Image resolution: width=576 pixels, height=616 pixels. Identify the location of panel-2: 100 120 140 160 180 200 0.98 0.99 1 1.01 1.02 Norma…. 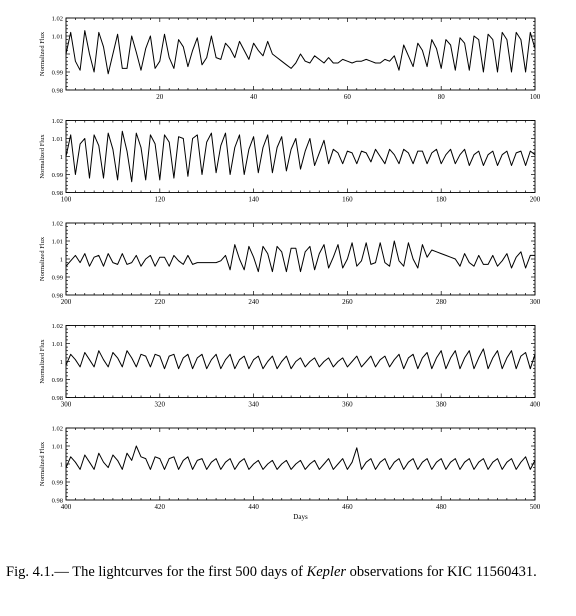
(290, 161).